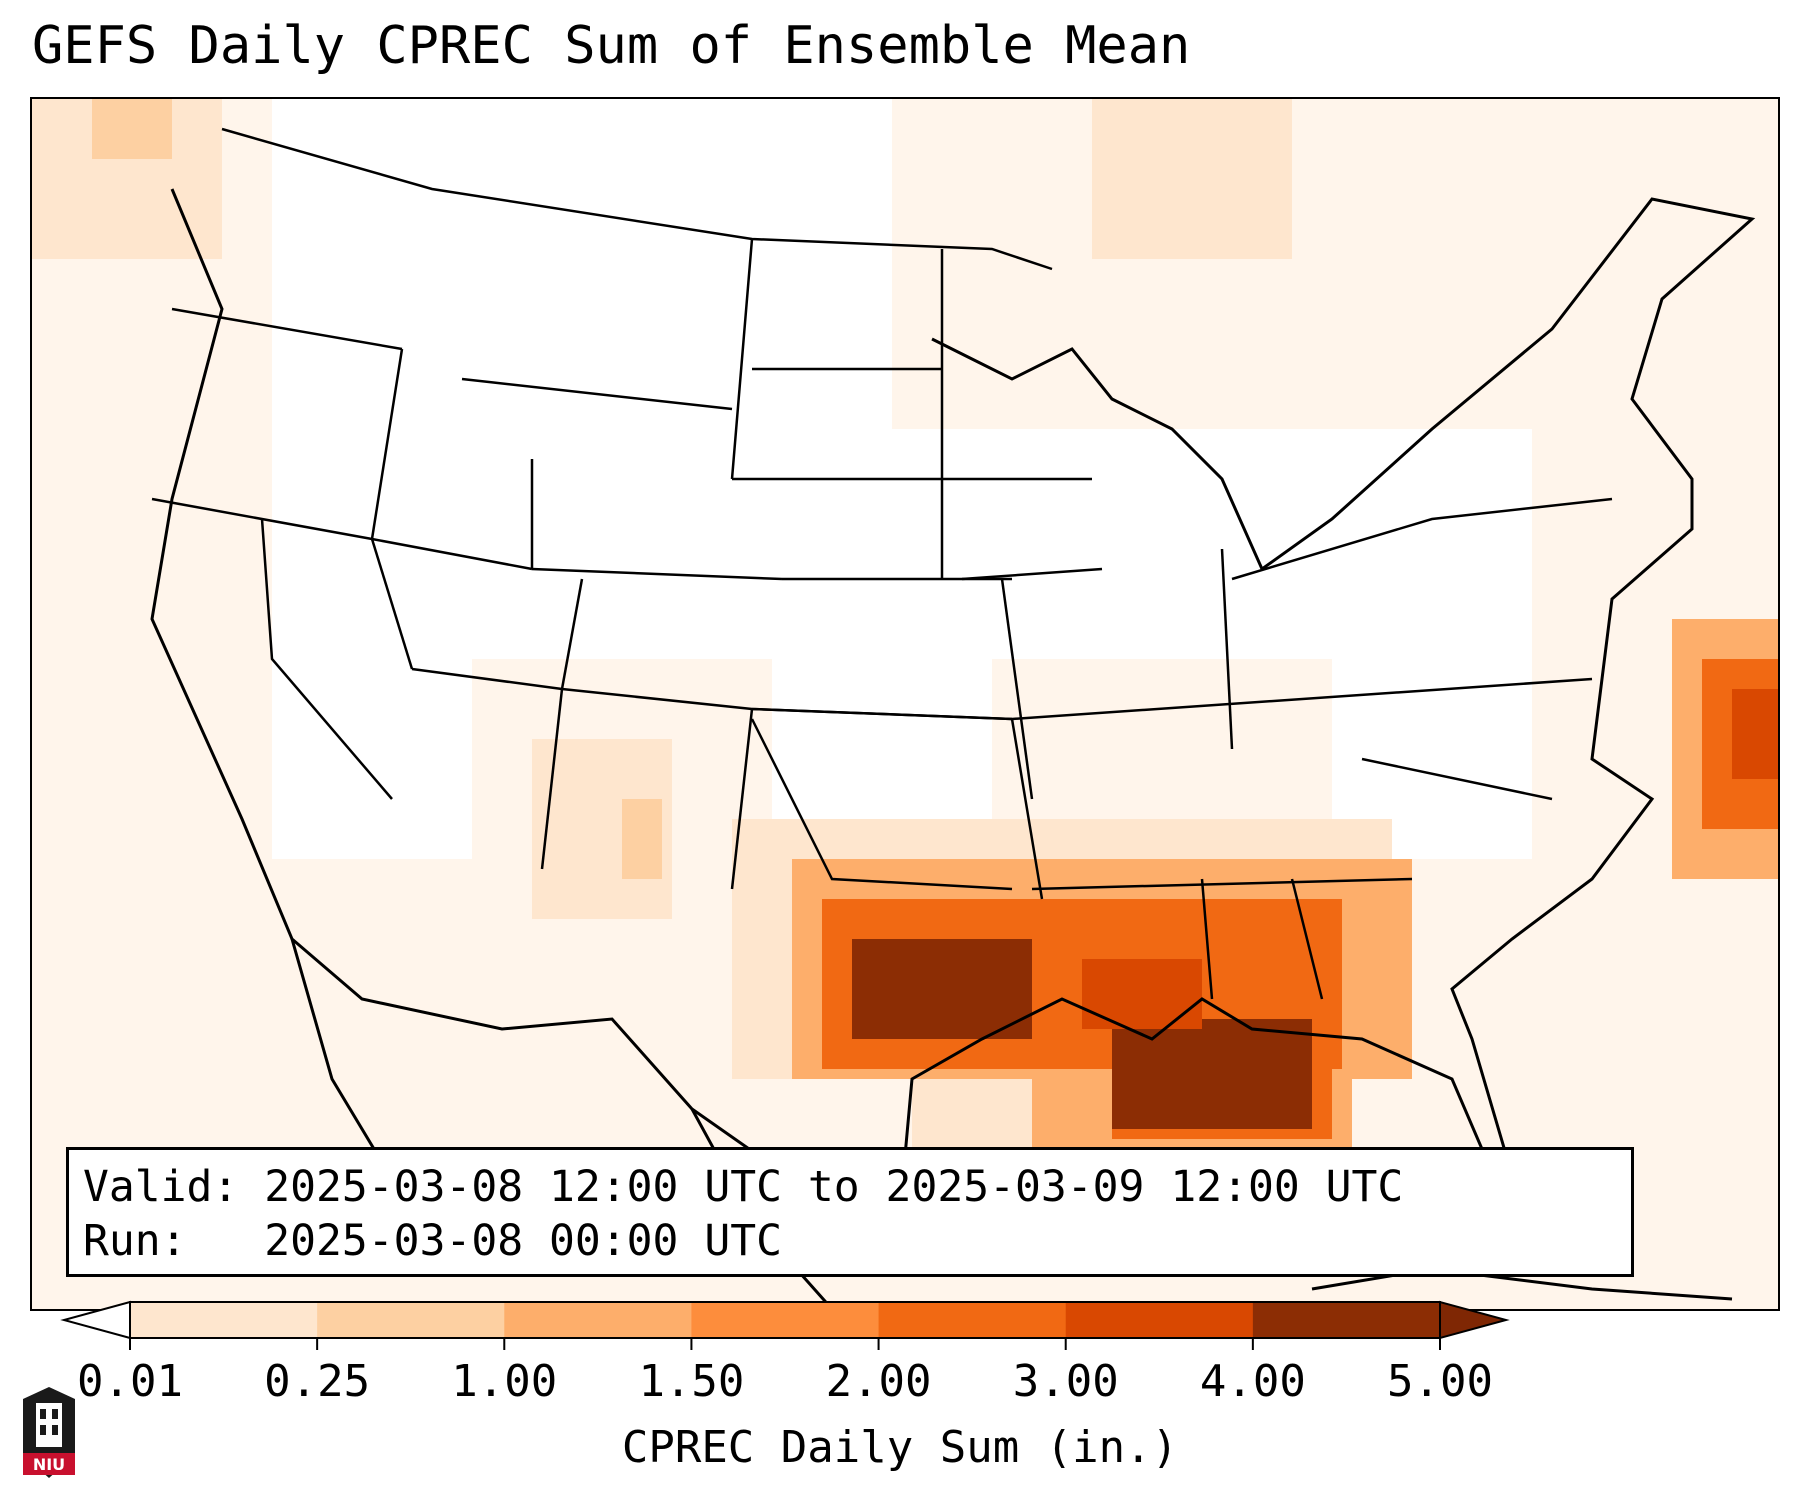 The image size is (1803, 1500). What do you see at coordinates (742, 799) in the screenshot?
I see `border-nm-tx` at bounding box center [742, 799].